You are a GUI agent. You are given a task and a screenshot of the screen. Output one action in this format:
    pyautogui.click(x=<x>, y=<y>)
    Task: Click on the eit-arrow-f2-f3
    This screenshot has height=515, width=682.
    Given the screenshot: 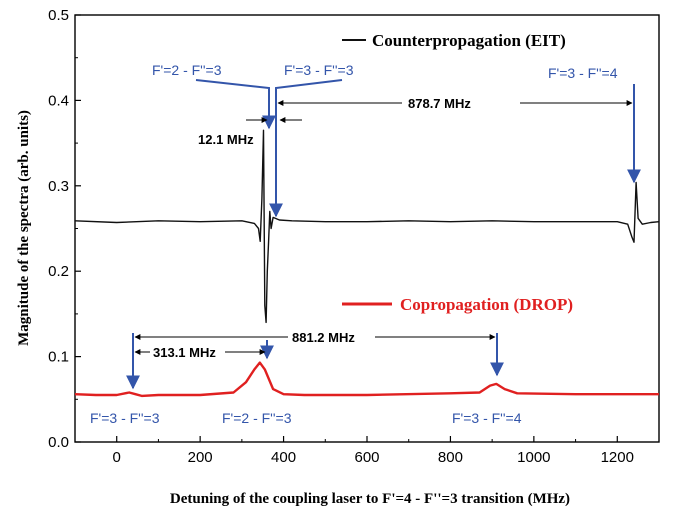 What is the action you would take?
    pyautogui.click(x=235, y=104)
    